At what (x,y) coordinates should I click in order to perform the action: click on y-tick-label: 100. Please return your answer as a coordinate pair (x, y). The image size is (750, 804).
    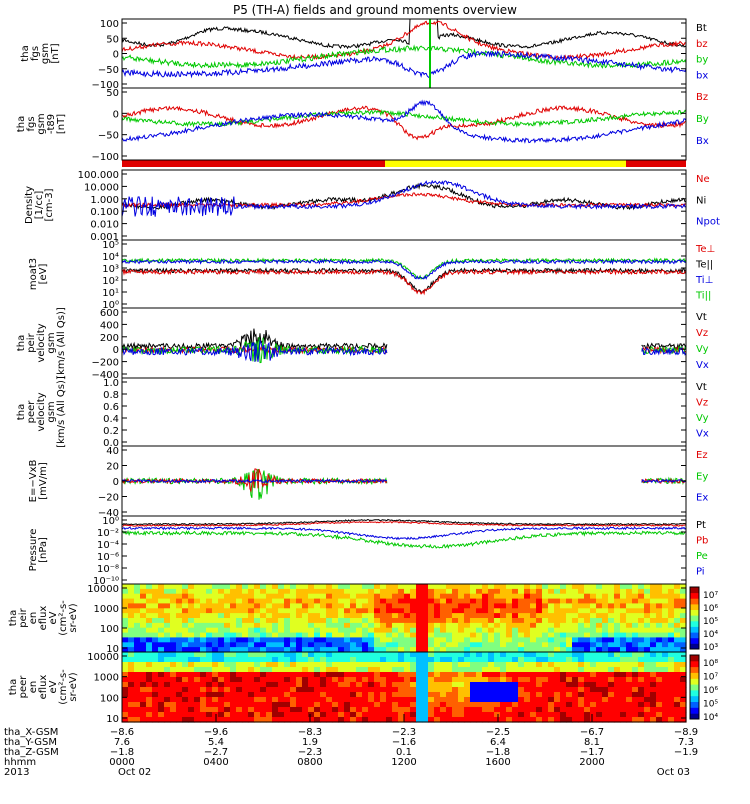
    Looking at the image, I should click on (109, 698).